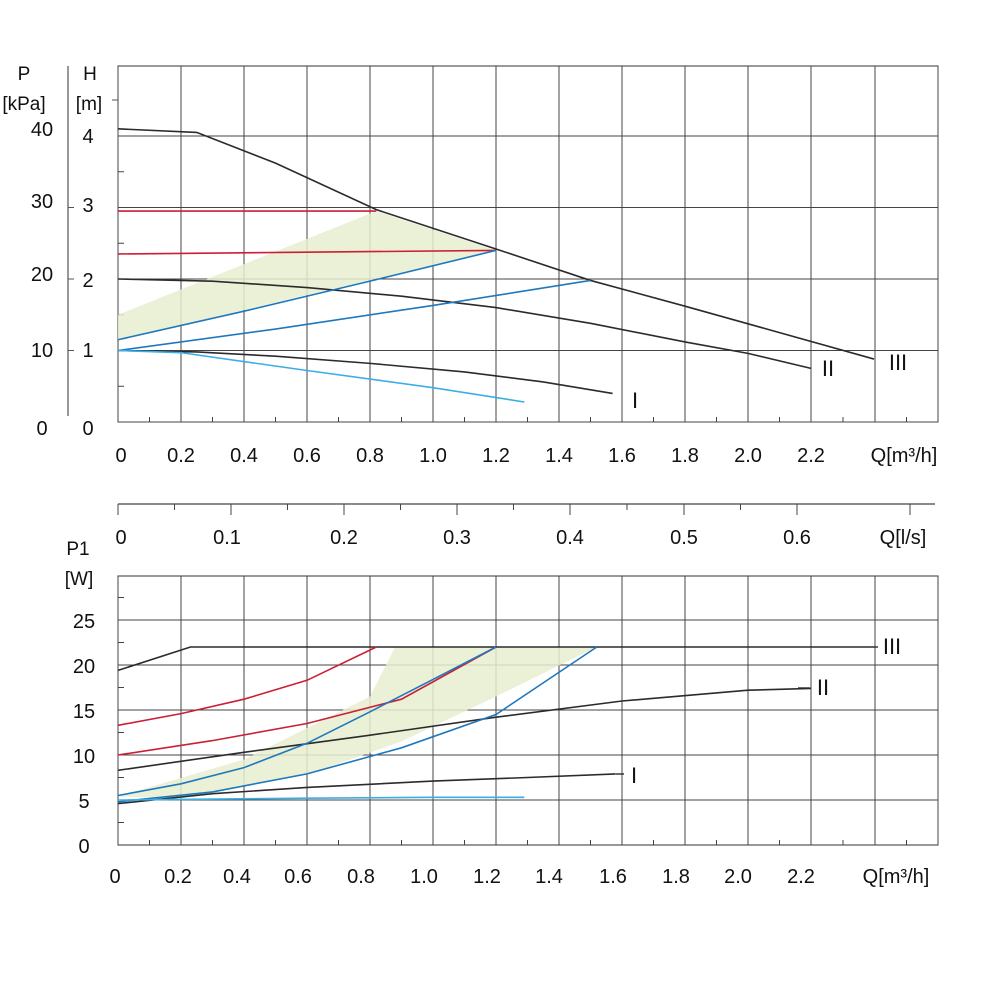  I want to click on top-operating-region, so click(354, 279).